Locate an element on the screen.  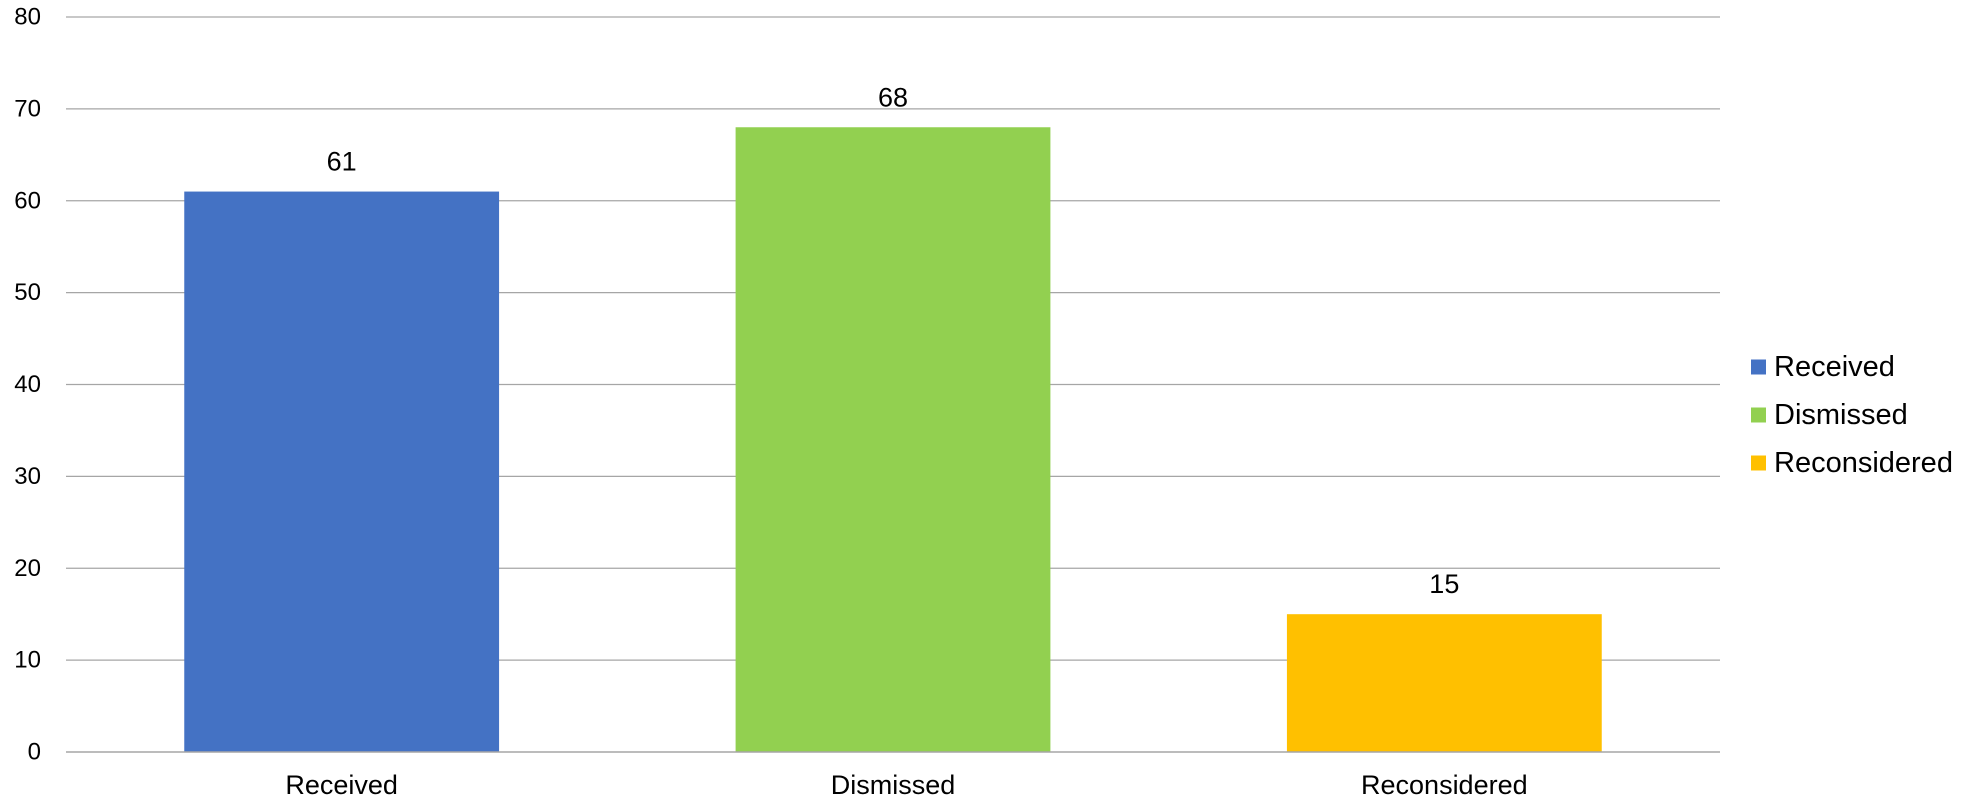
legend: Received Dismissed Reconsidered is located at coordinates (1852, 415).